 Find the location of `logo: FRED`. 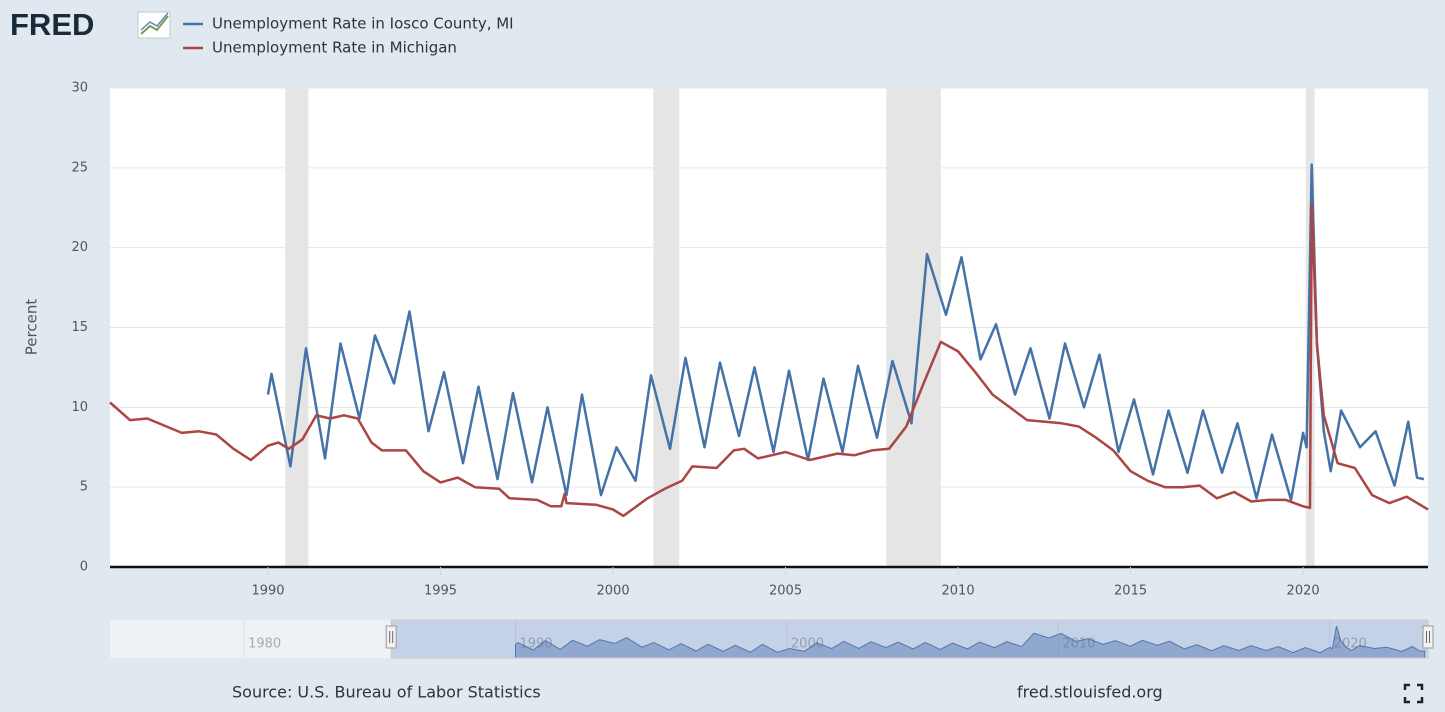

logo: FRED is located at coordinates (52, 24).